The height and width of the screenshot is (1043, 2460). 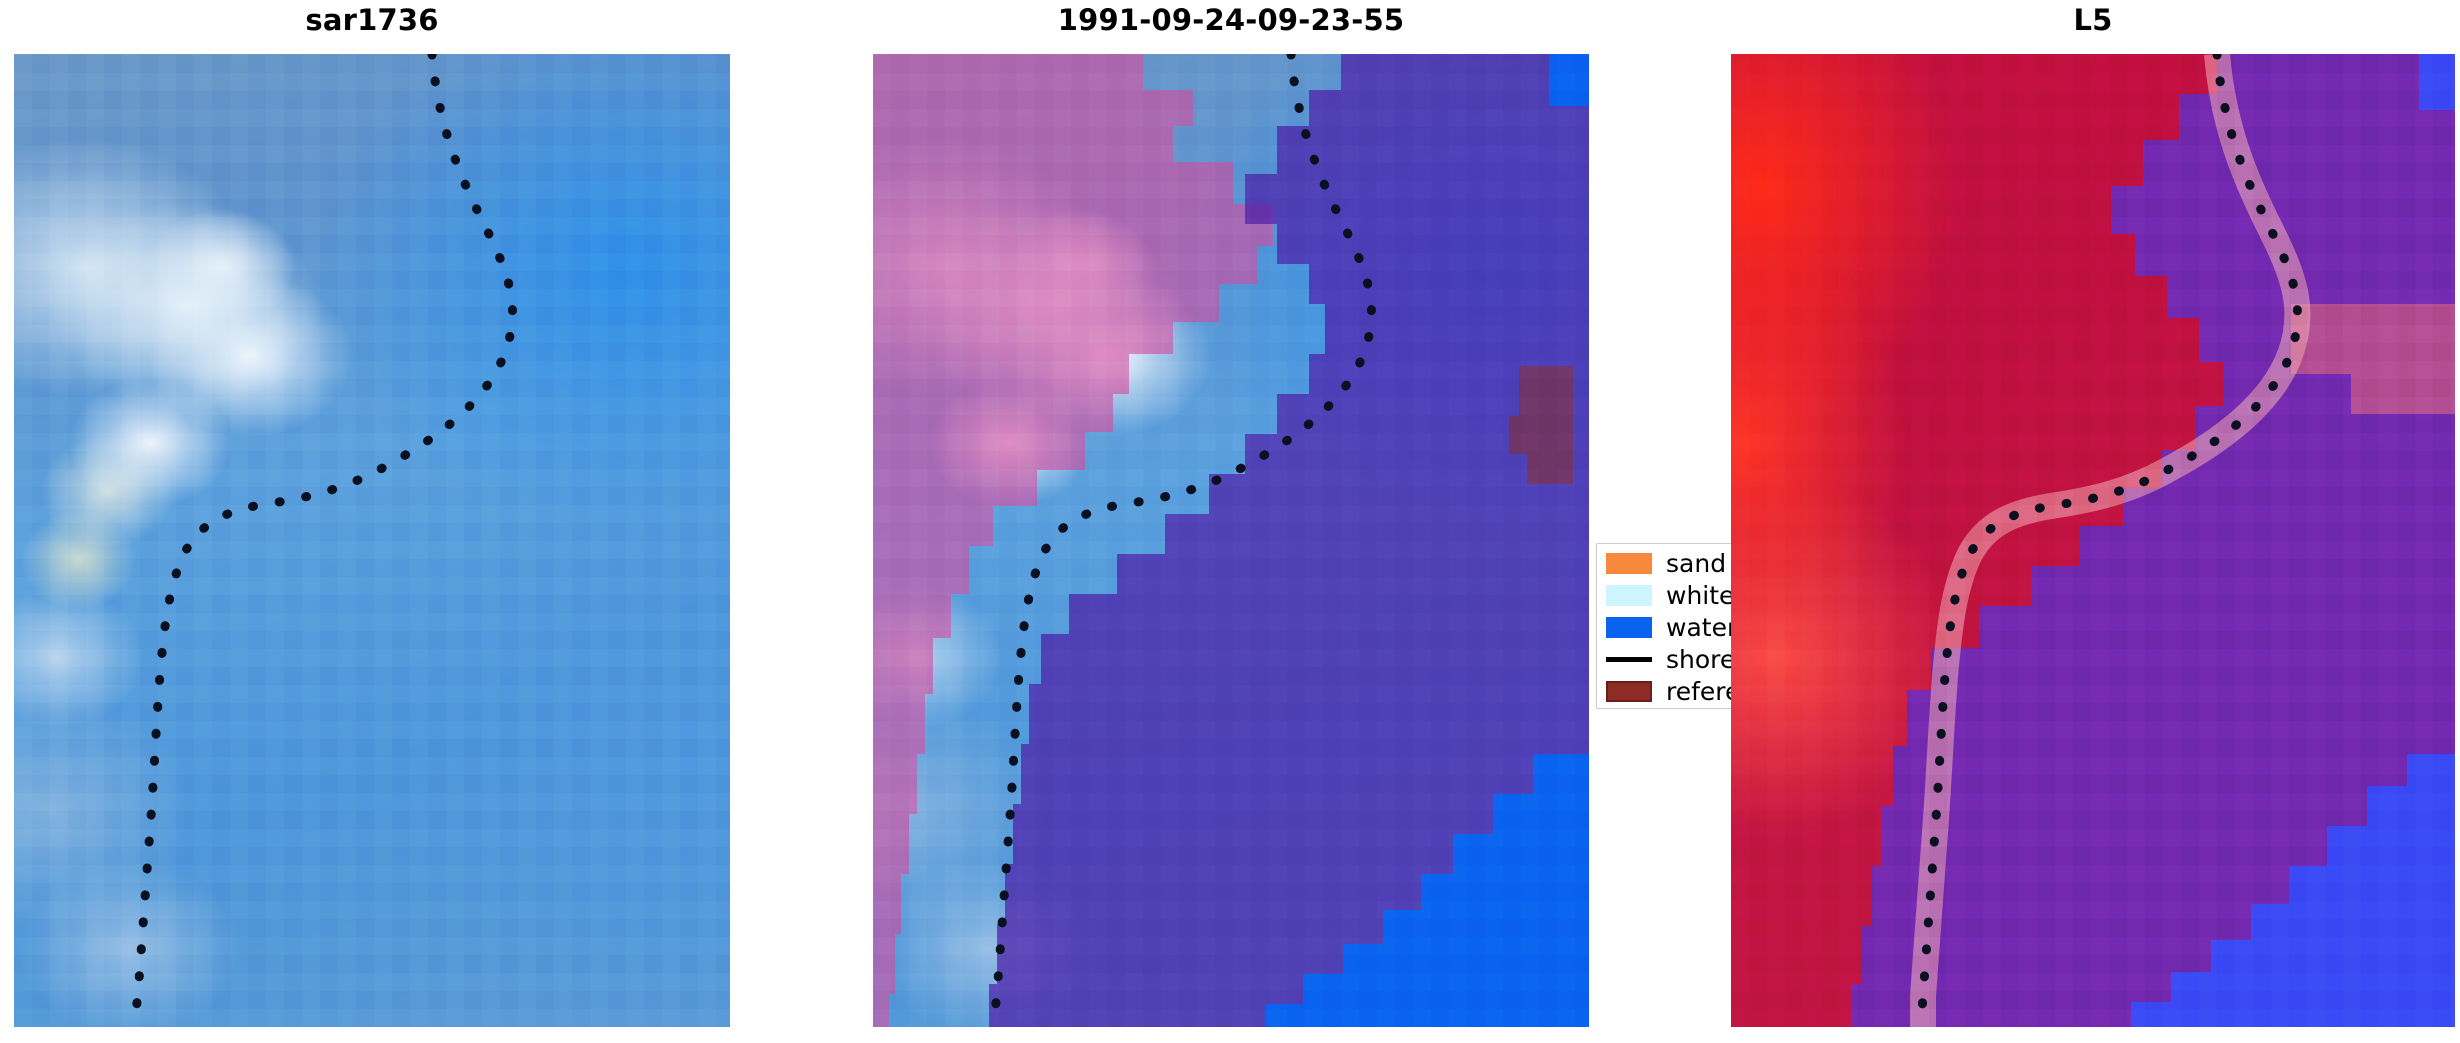 I want to click on class-legend: sand whitew water shoreli referer, so click(x=1675, y=626).